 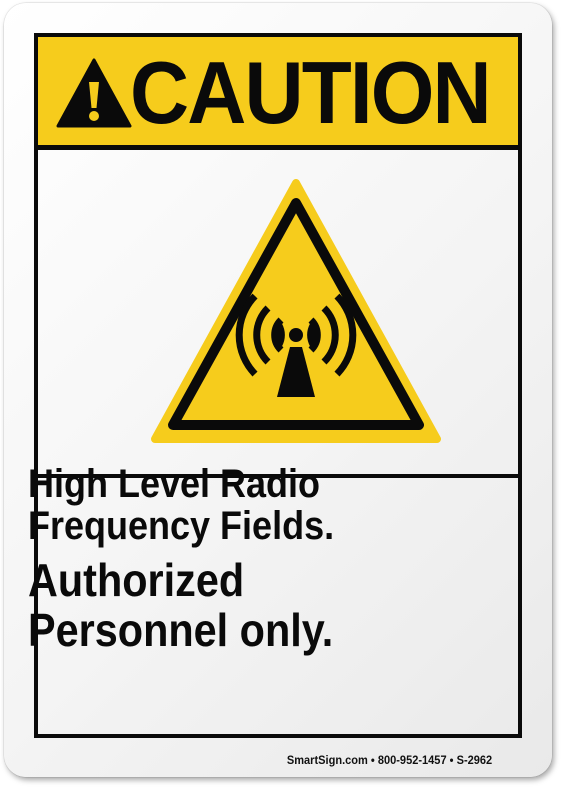 I want to click on message-line-1: High Level Radio, so click(x=174, y=484).